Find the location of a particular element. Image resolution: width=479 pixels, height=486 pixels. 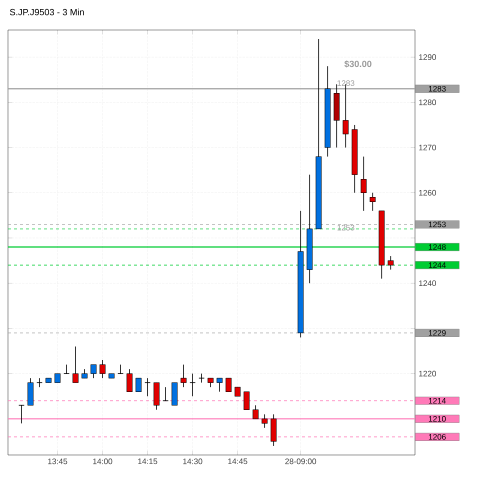

x-tick-label: 28-09:00 is located at coordinates (300, 461).